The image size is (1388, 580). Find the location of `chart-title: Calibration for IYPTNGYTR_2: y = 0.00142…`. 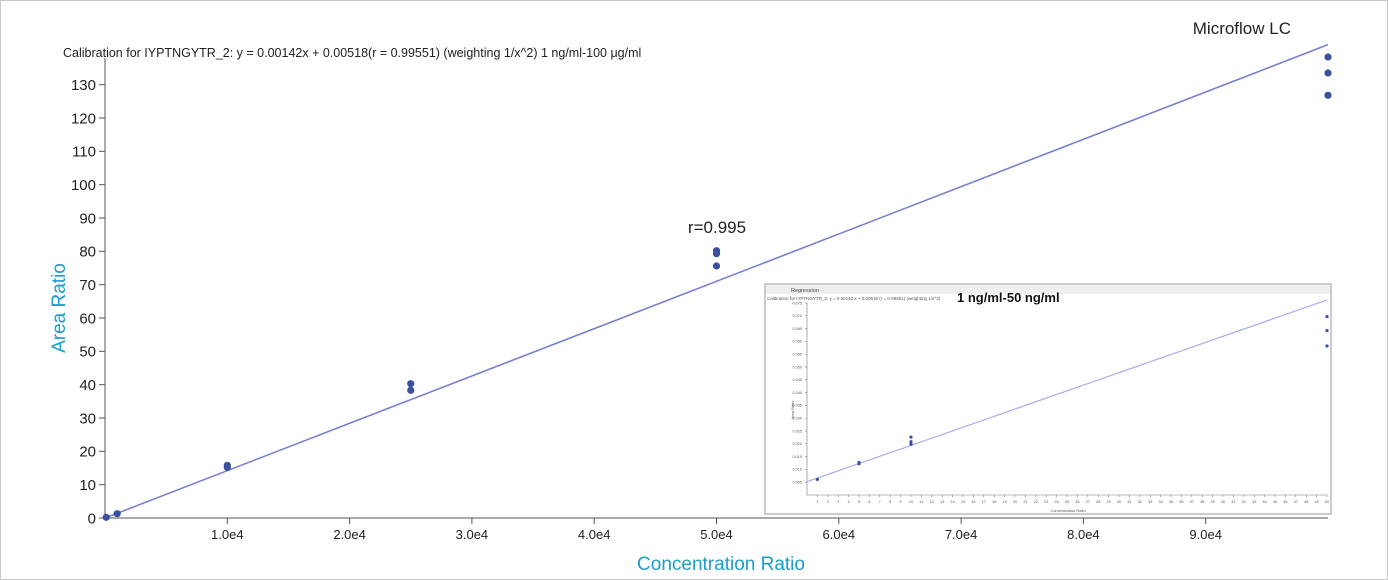

chart-title: Calibration for IYPTNGYTR_2: y = 0.00142… is located at coordinates (352, 53).